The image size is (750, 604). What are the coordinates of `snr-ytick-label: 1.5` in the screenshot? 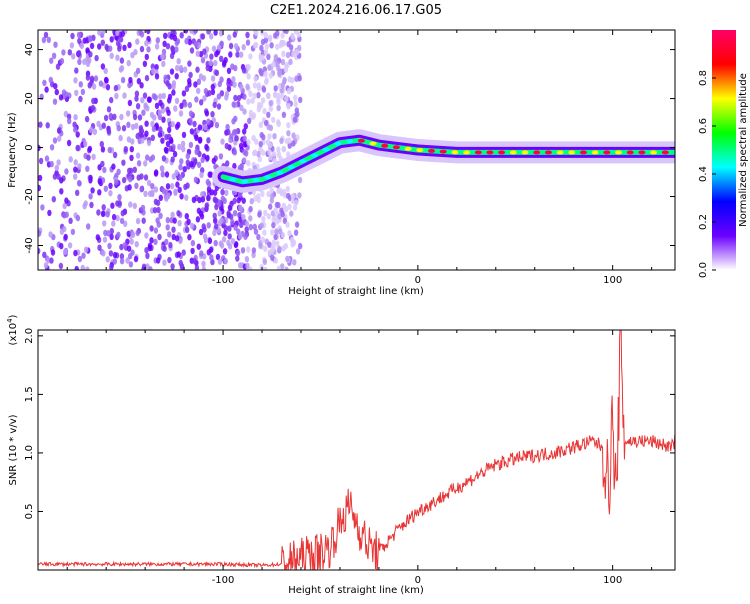 It's located at (29, 394).